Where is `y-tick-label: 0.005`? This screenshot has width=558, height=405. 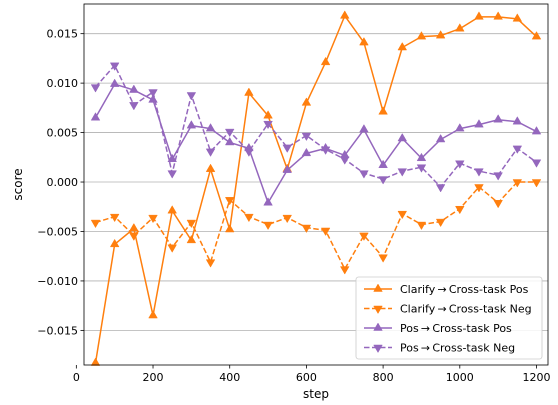 y-tick-label: 0.005 is located at coordinates (63, 133).